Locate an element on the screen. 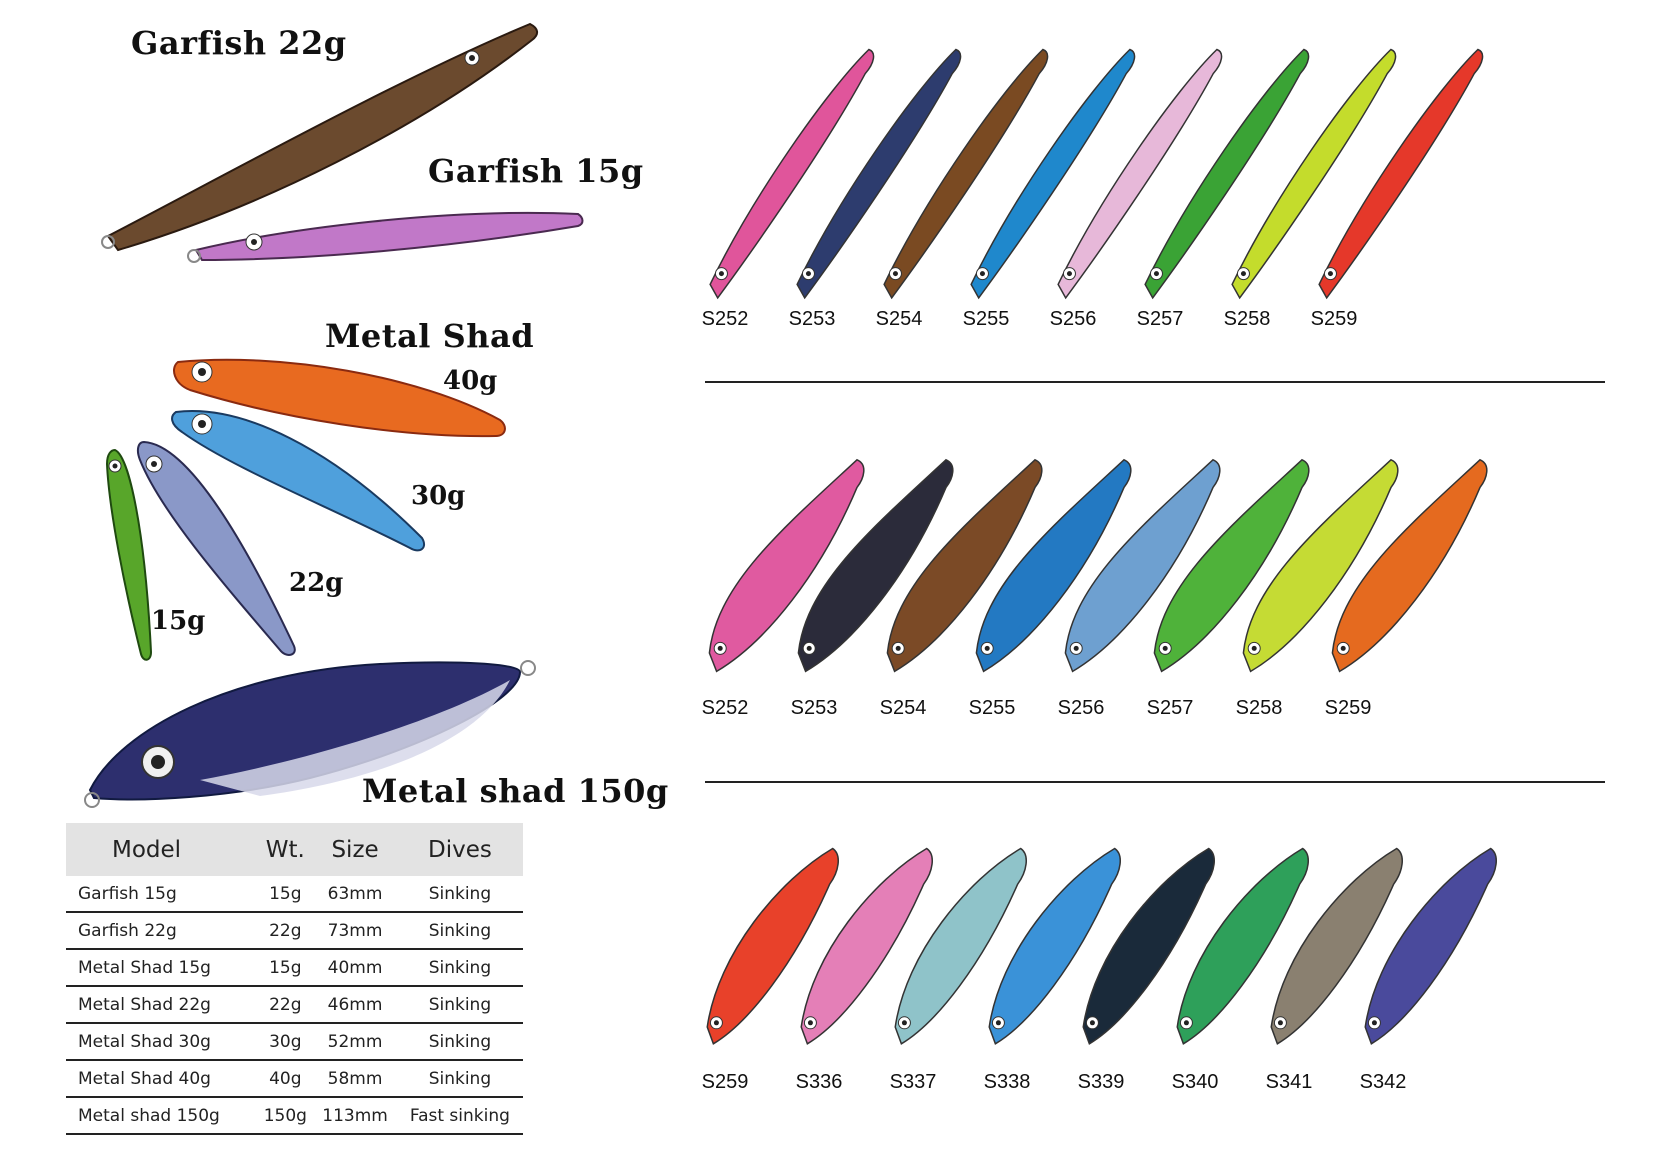 The height and width of the screenshot is (1158, 1665). garfish-22-lure-image is located at coordinates (319, 137).